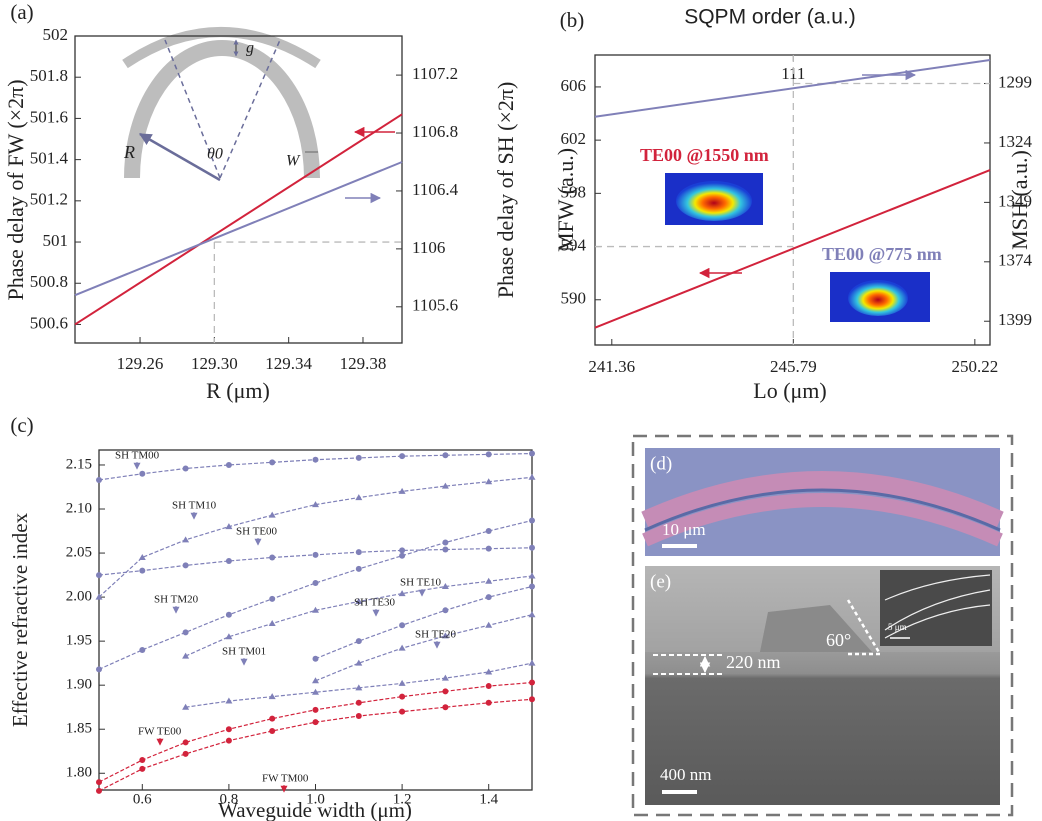 Image resolution: width=1042 pixels, height=821 pixels. What do you see at coordinates (315, 809) in the screenshot?
I see `x-axis-label: Waveguide width (μm)` at bounding box center [315, 809].